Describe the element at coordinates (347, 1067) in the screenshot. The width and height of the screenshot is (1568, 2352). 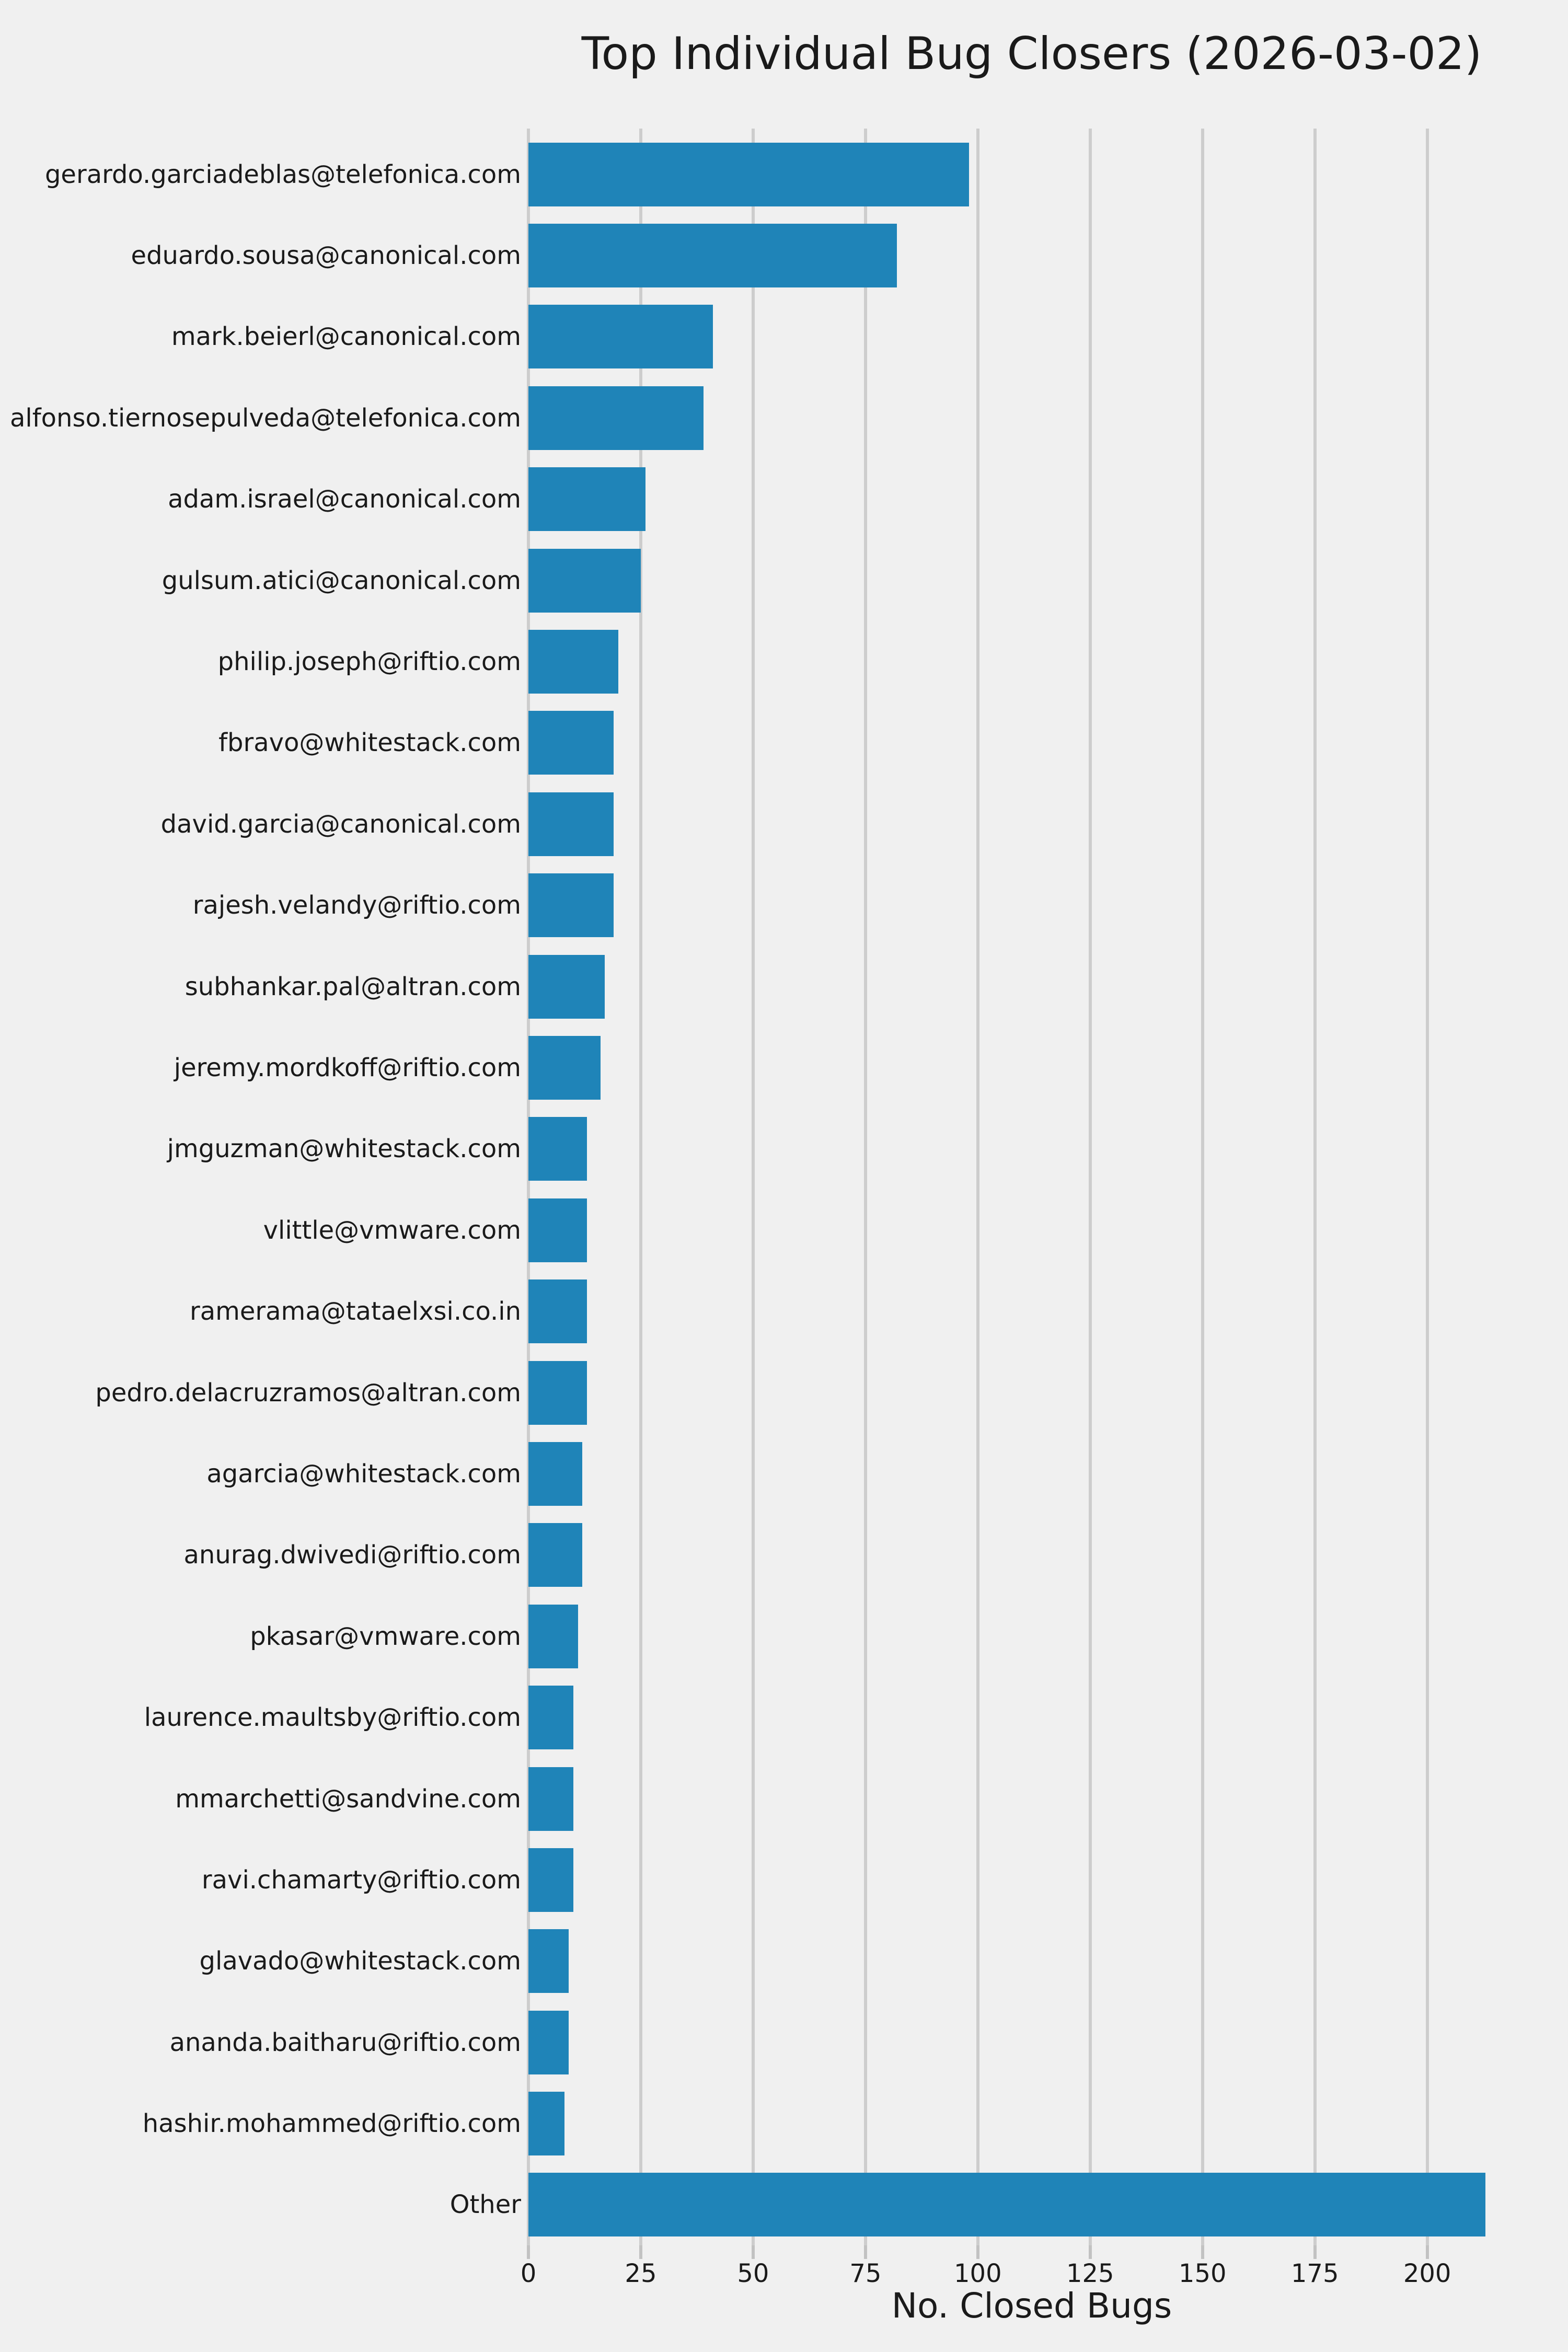
I see `y-axis-label: jeremy.mordkoff@riftio.com` at that location.